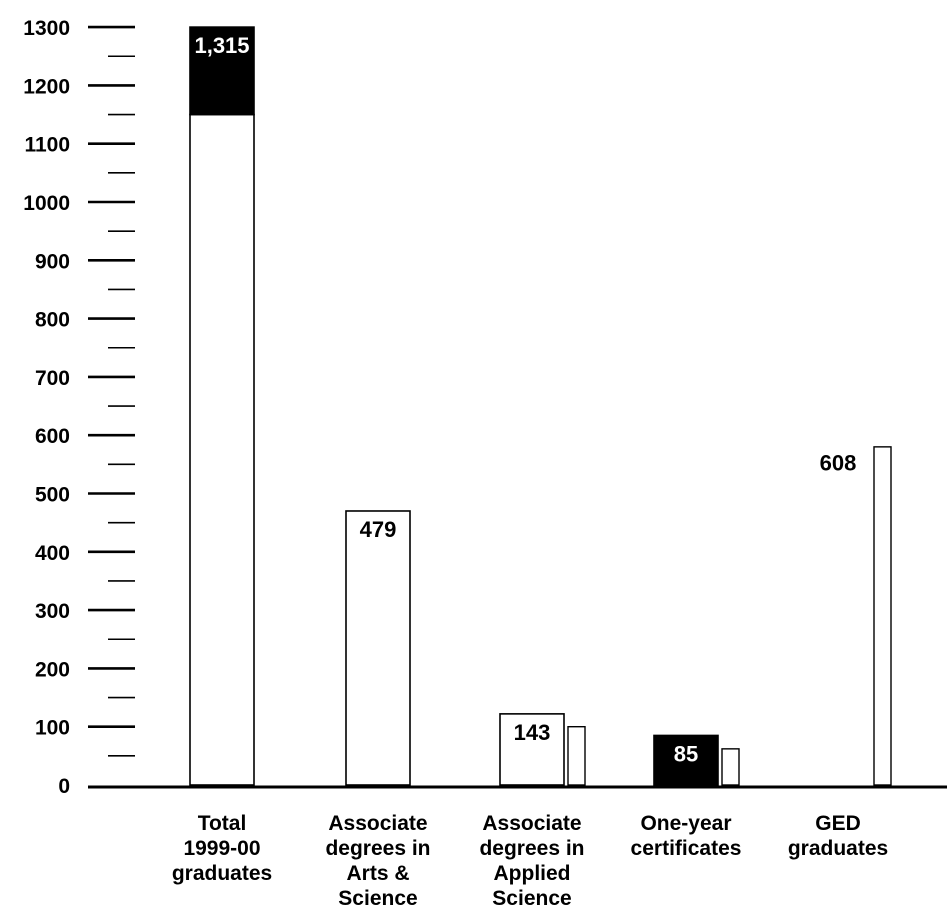 Image resolution: width=947 pixels, height=916 pixels. I want to click on y-tick-label: 500, so click(52, 495).